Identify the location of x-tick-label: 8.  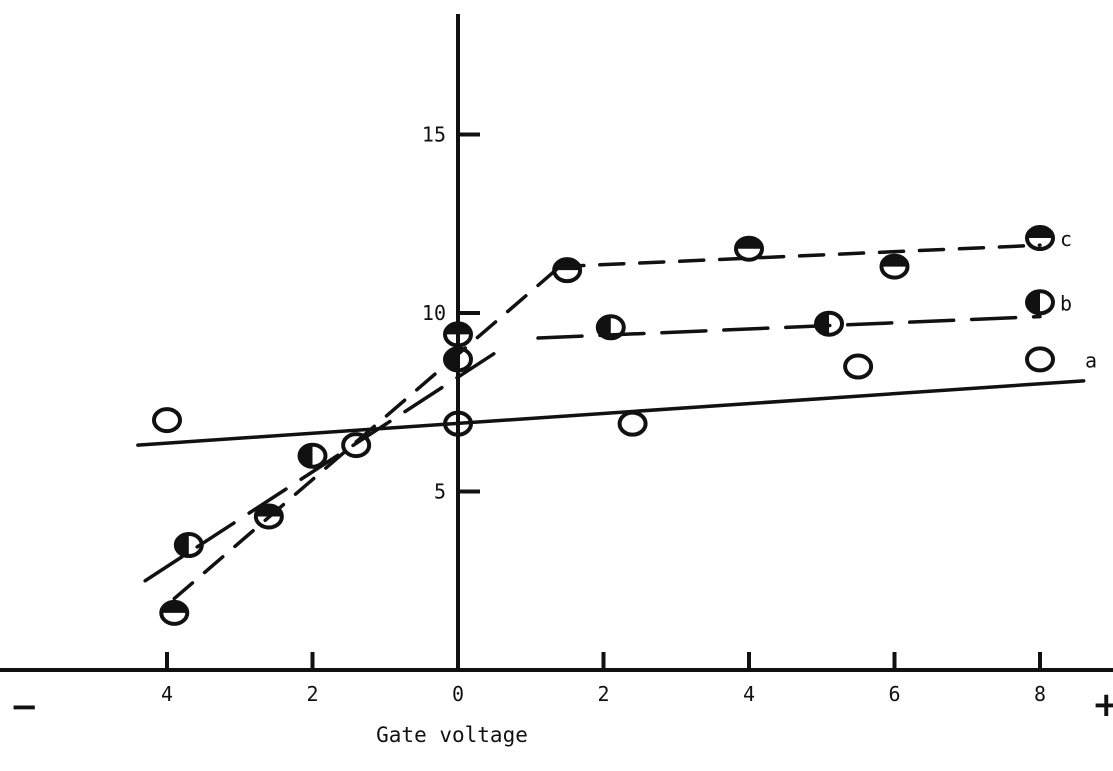
(1040, 694).